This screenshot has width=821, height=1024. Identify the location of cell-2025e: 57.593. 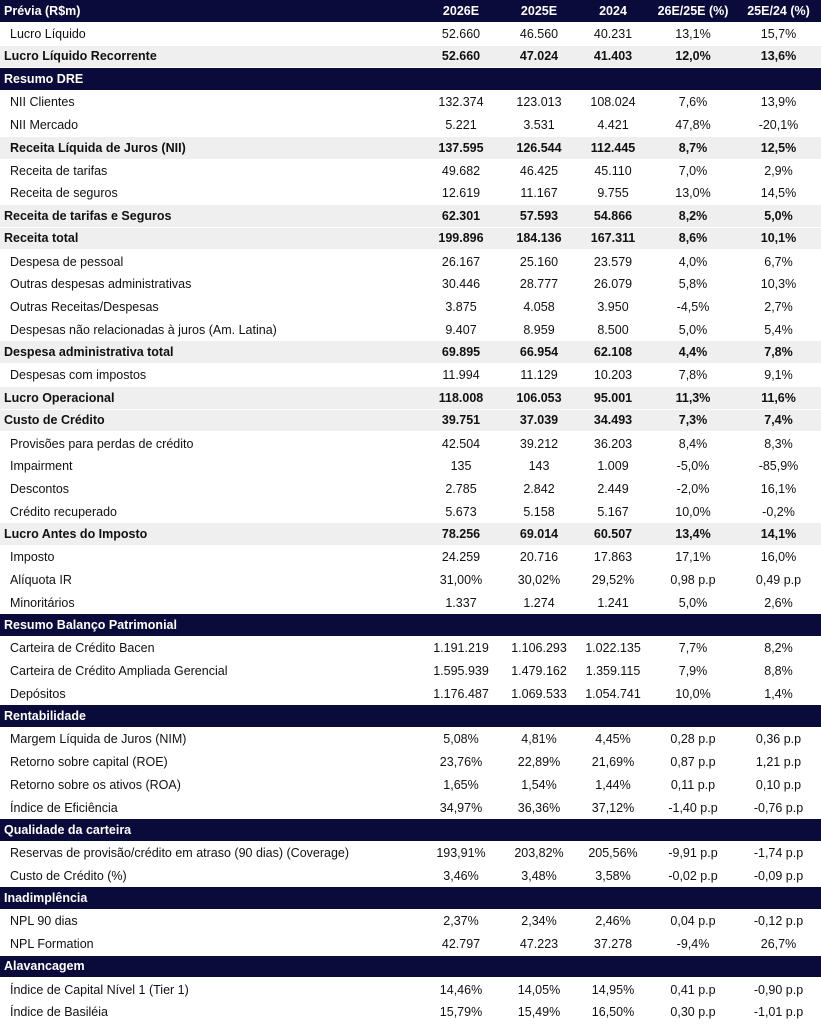
(539, 215).